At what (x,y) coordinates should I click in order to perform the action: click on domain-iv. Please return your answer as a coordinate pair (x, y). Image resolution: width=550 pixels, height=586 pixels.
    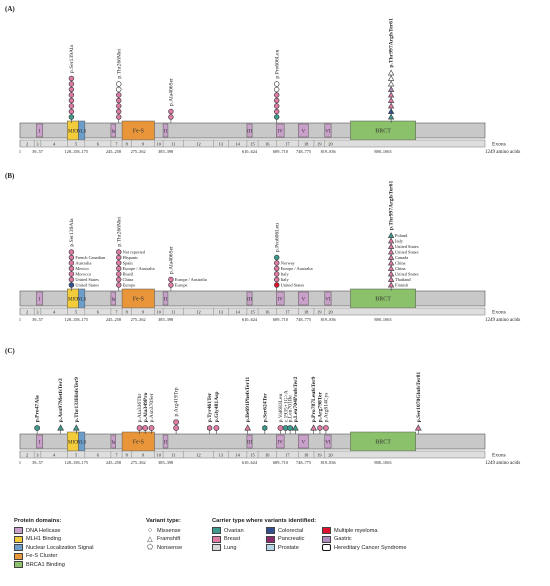
    Looking at the image, I should click on (280, 130).